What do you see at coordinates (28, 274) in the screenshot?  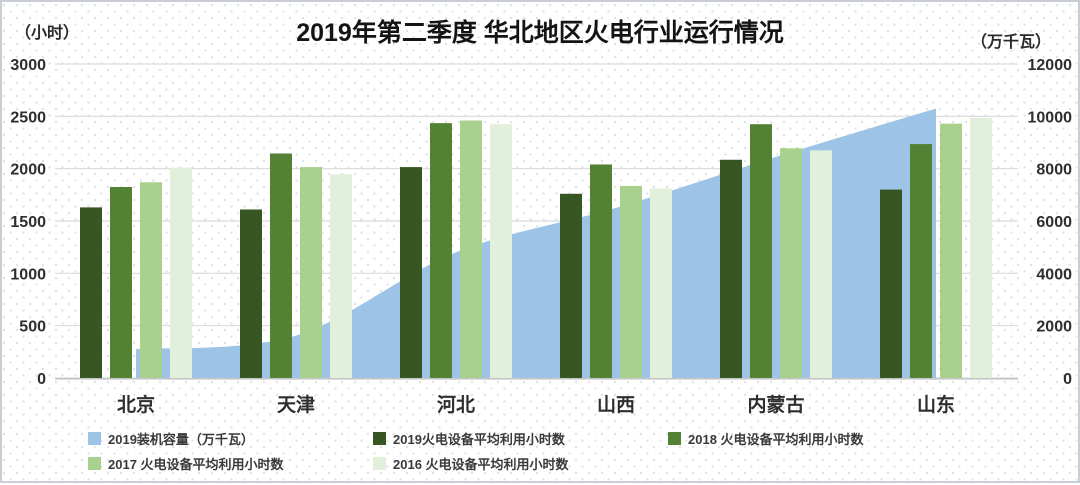 I see `left-axis-tick-label: 1000` at bounding box center [28, 274].